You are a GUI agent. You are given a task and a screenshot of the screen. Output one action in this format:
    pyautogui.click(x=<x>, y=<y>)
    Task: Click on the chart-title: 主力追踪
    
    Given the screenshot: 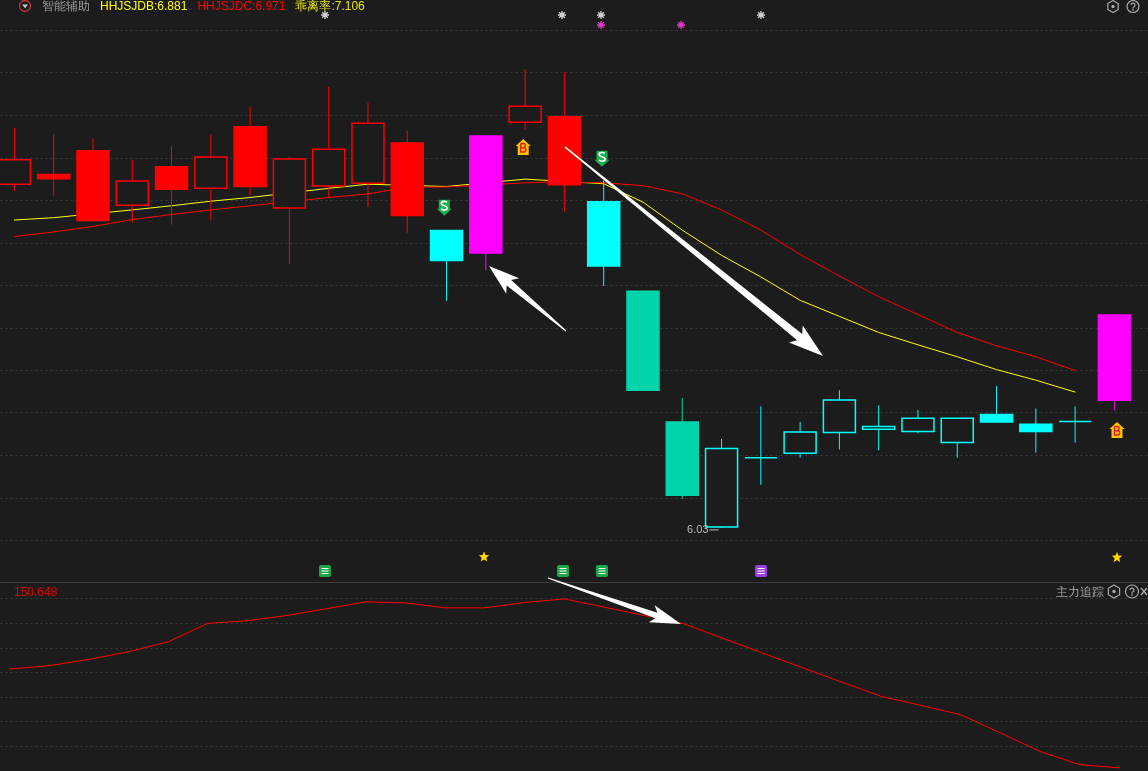 What is the action you would take?
    pyautogui.click(x=1080, y=592)
    